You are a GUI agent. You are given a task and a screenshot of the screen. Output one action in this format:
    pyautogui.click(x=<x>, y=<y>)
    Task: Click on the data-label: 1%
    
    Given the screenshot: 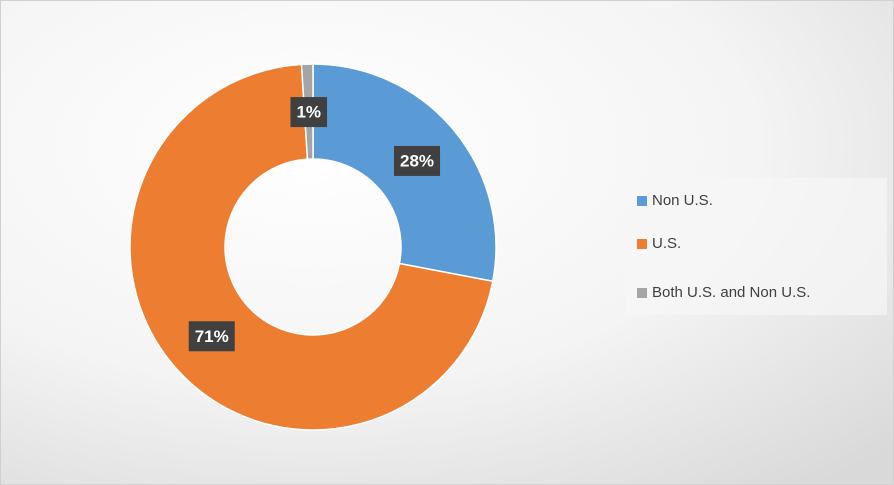 What is the action you would take?
    pyautogui.click(x=308, y=112)
    